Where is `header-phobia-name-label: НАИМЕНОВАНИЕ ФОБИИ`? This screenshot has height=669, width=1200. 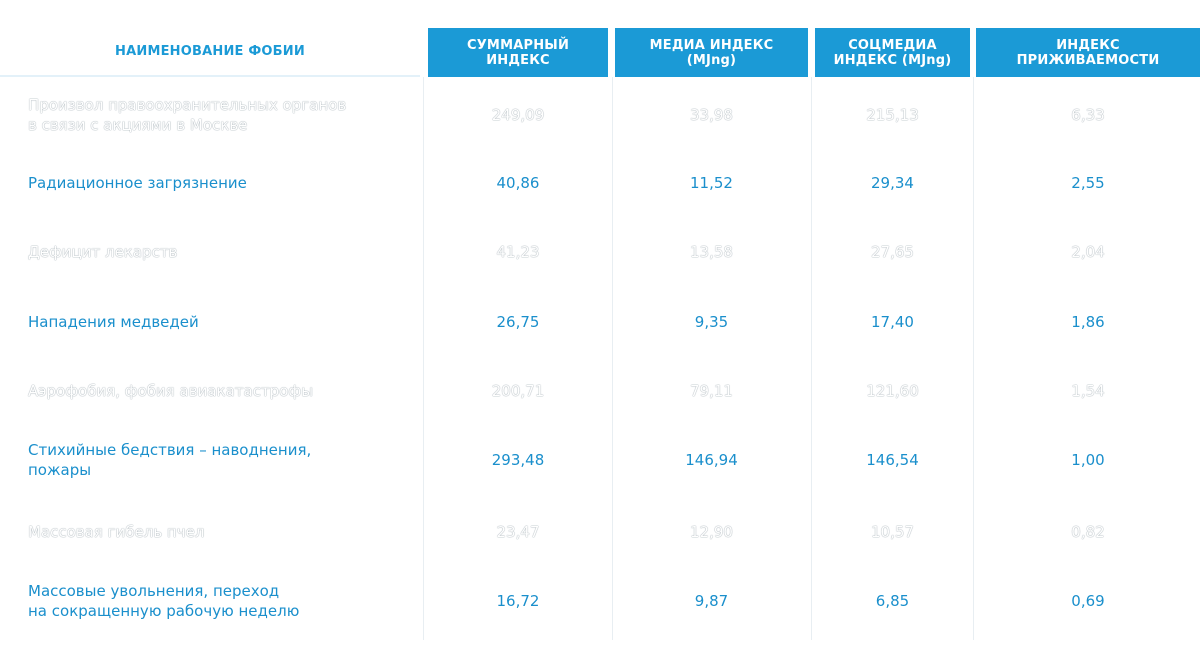
header-phobia-name-label: НАИМЕНОВАНИЕ ФОБИИ is located at coordinates (210, 51).